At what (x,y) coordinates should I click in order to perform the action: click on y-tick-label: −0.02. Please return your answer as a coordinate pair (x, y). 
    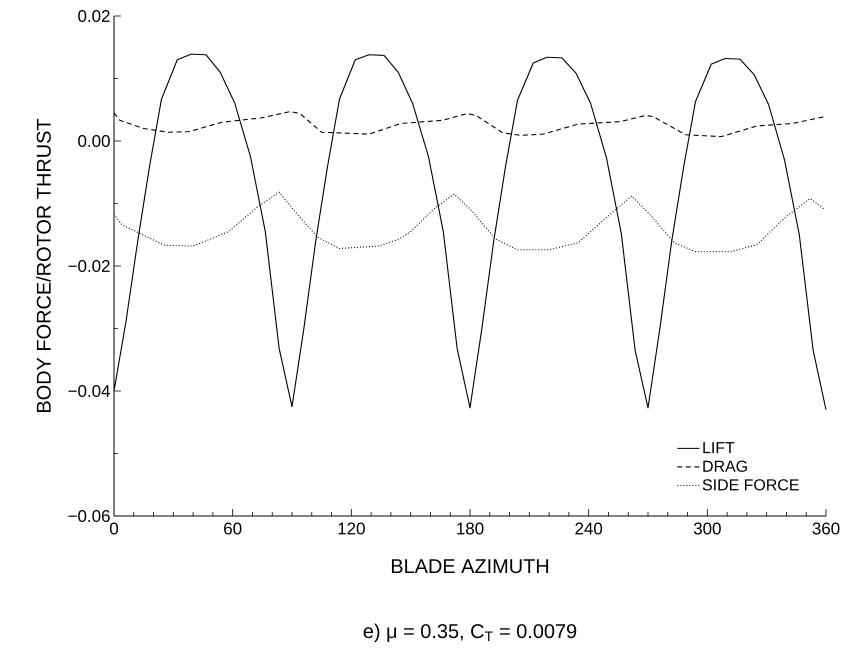
    Looking at the image, I should click on (89, 266).